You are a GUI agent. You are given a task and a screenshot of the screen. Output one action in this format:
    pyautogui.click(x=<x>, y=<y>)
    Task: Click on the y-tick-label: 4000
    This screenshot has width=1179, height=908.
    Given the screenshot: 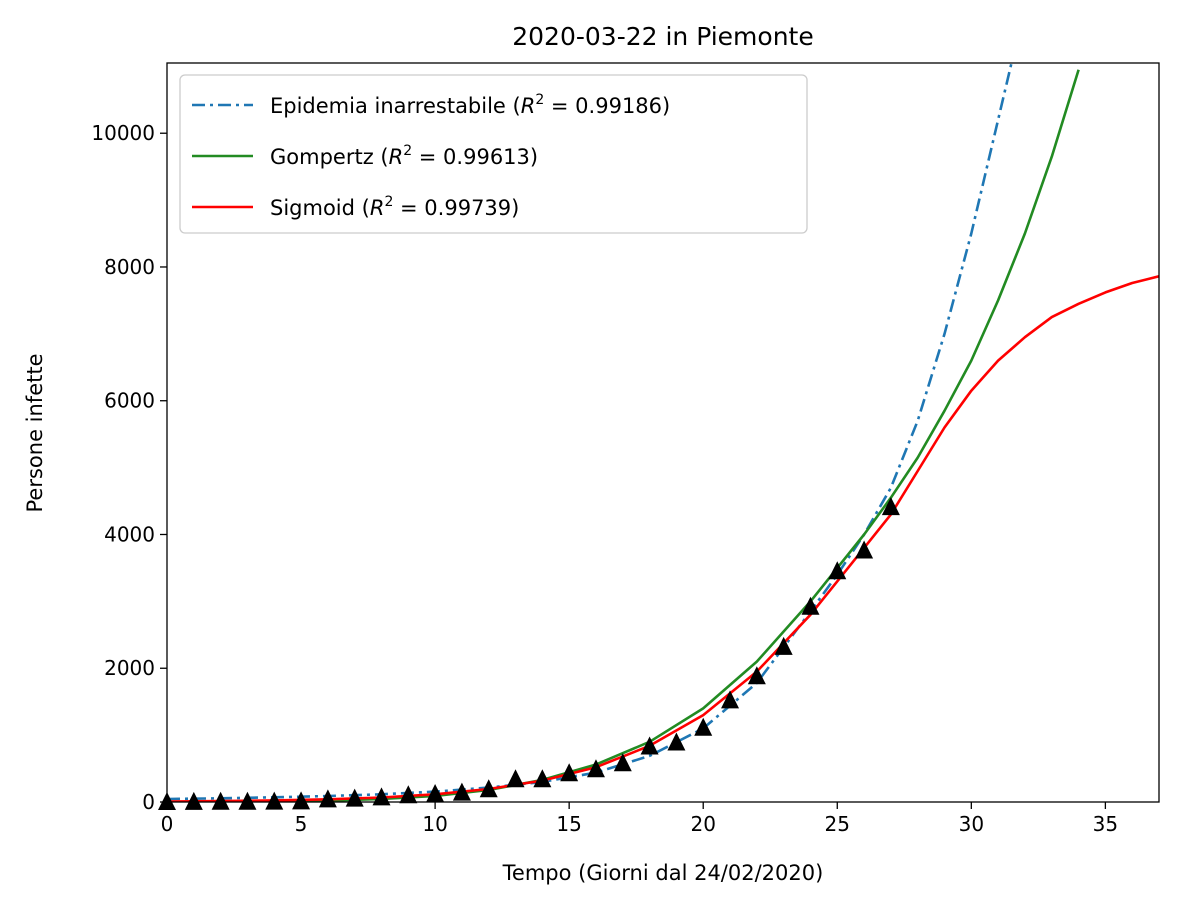 What is the action you would take?
    pyautogui.click(x=129, y=534)
    